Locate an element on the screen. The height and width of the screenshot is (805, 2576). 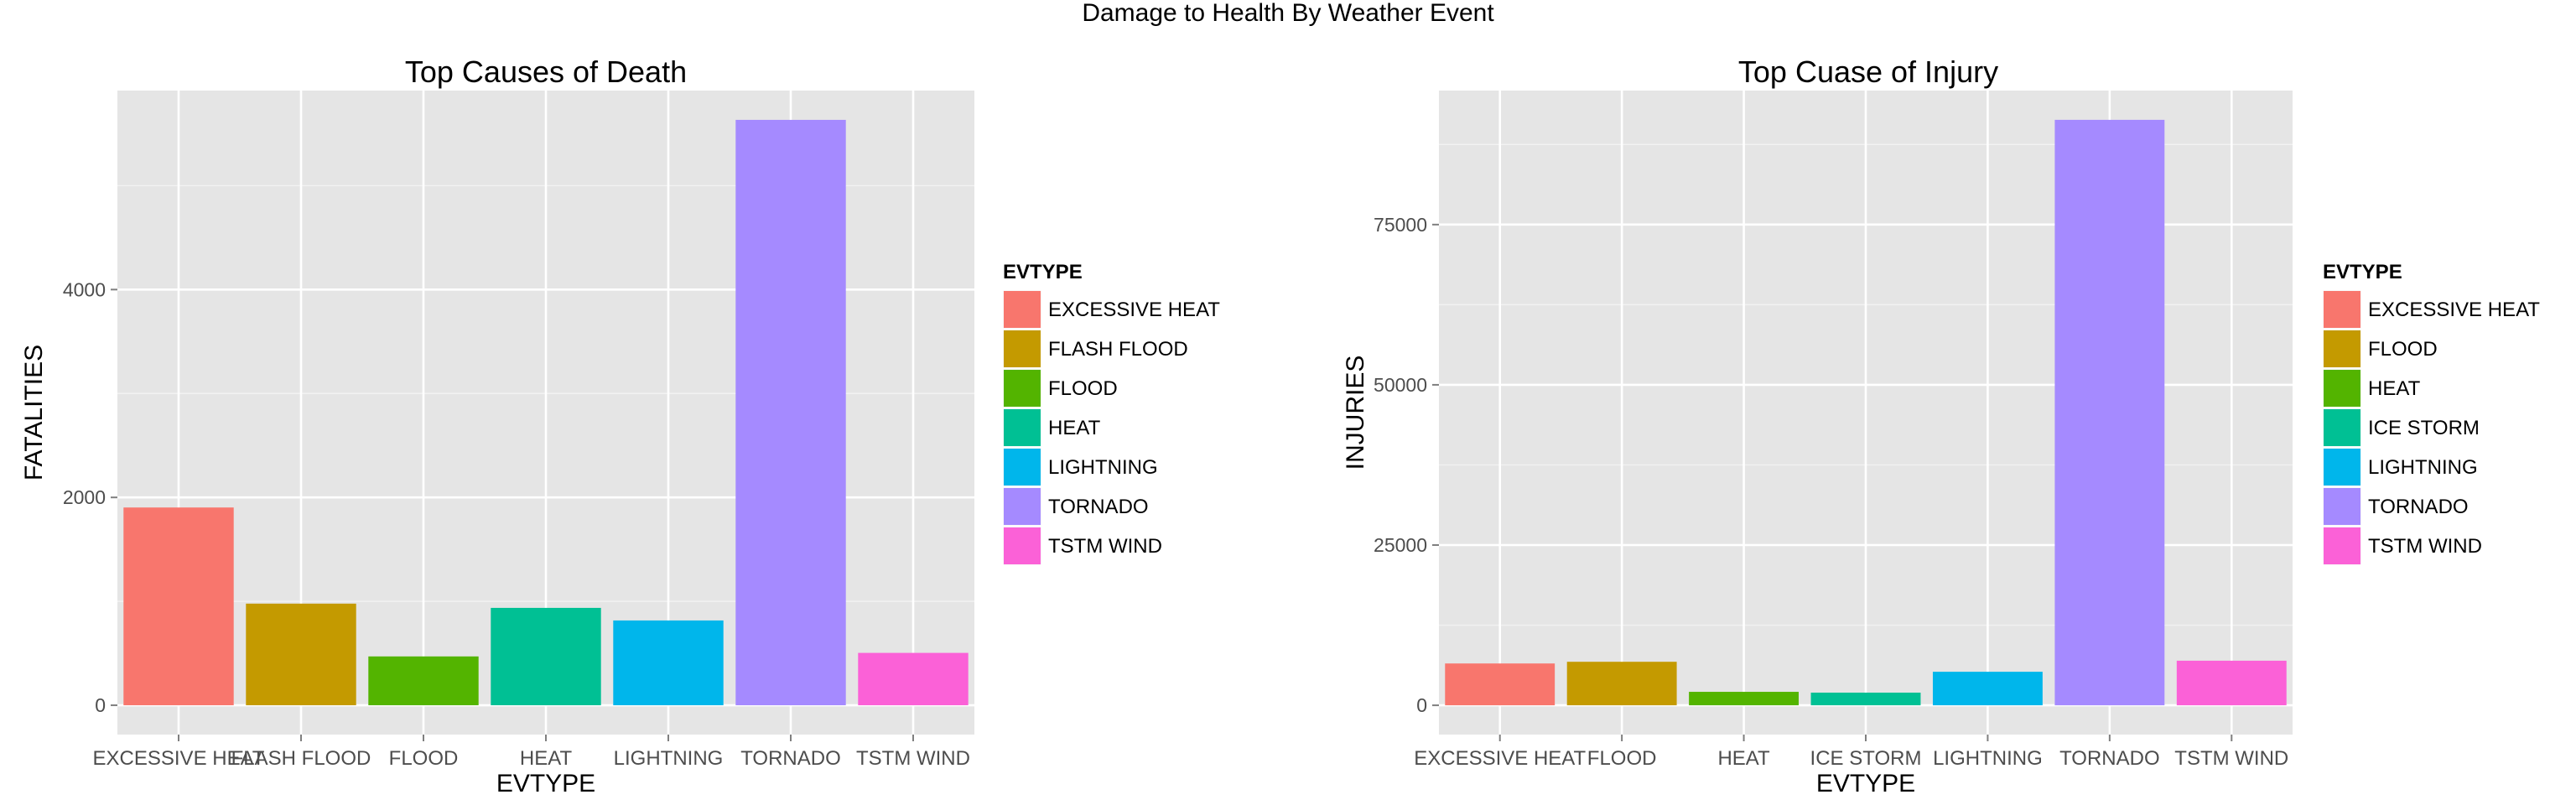
panel1-bar-heat is located at coordinates (546, 656).